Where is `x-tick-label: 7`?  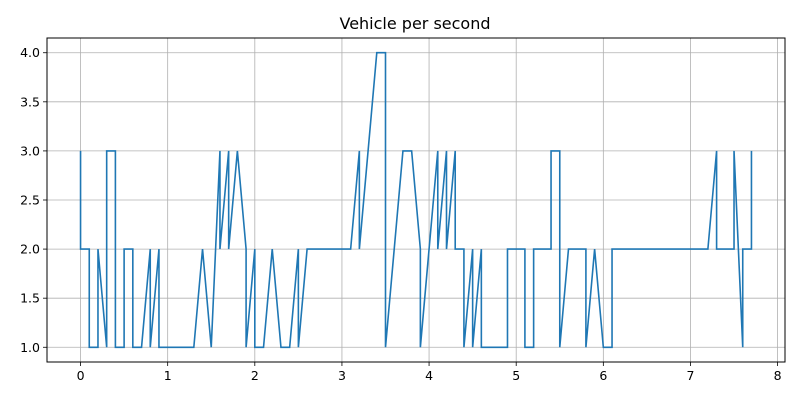
x-tick-label: 7 is located at coordinates (690, 375).